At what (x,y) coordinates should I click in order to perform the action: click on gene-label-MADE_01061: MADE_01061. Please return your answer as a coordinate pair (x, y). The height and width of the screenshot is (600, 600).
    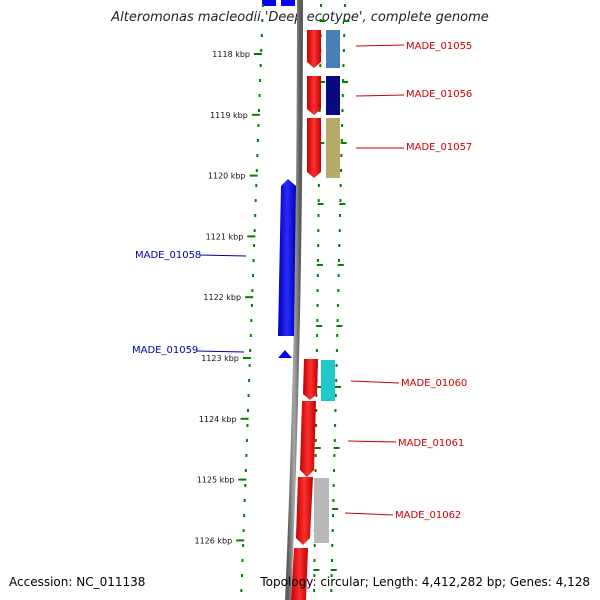
    Looking at the image, I should click on (431, 443).